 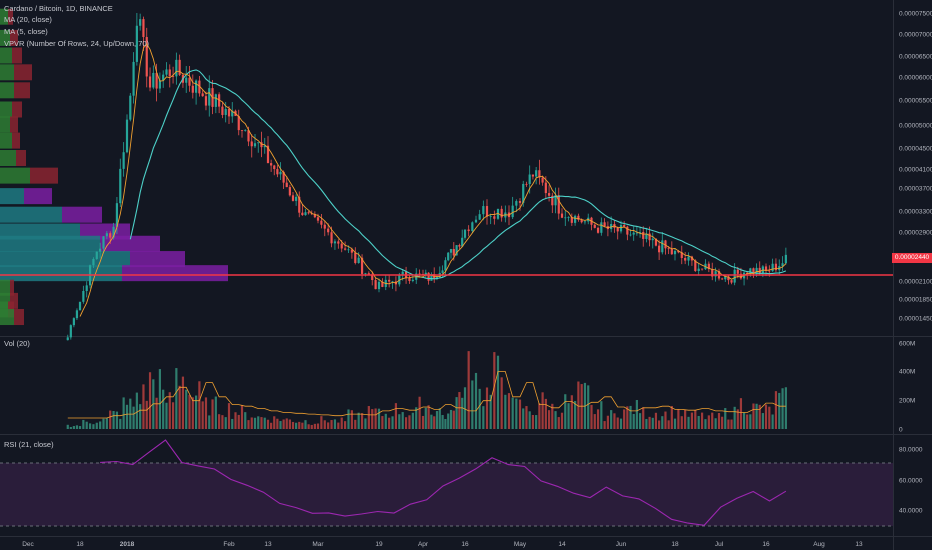 I want to click on price-tick-label: 0.00004100, so click(x=915, y=170).